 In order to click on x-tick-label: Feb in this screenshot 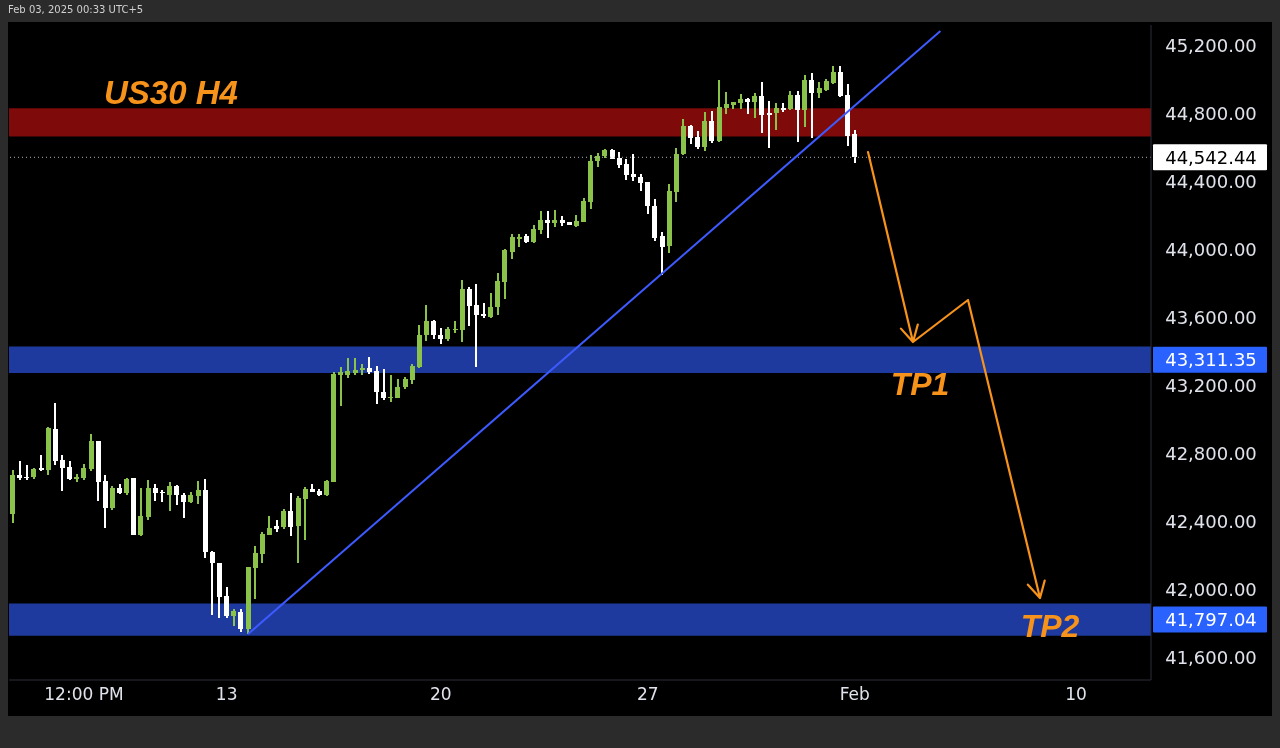, I will do `click(854, 694)`.